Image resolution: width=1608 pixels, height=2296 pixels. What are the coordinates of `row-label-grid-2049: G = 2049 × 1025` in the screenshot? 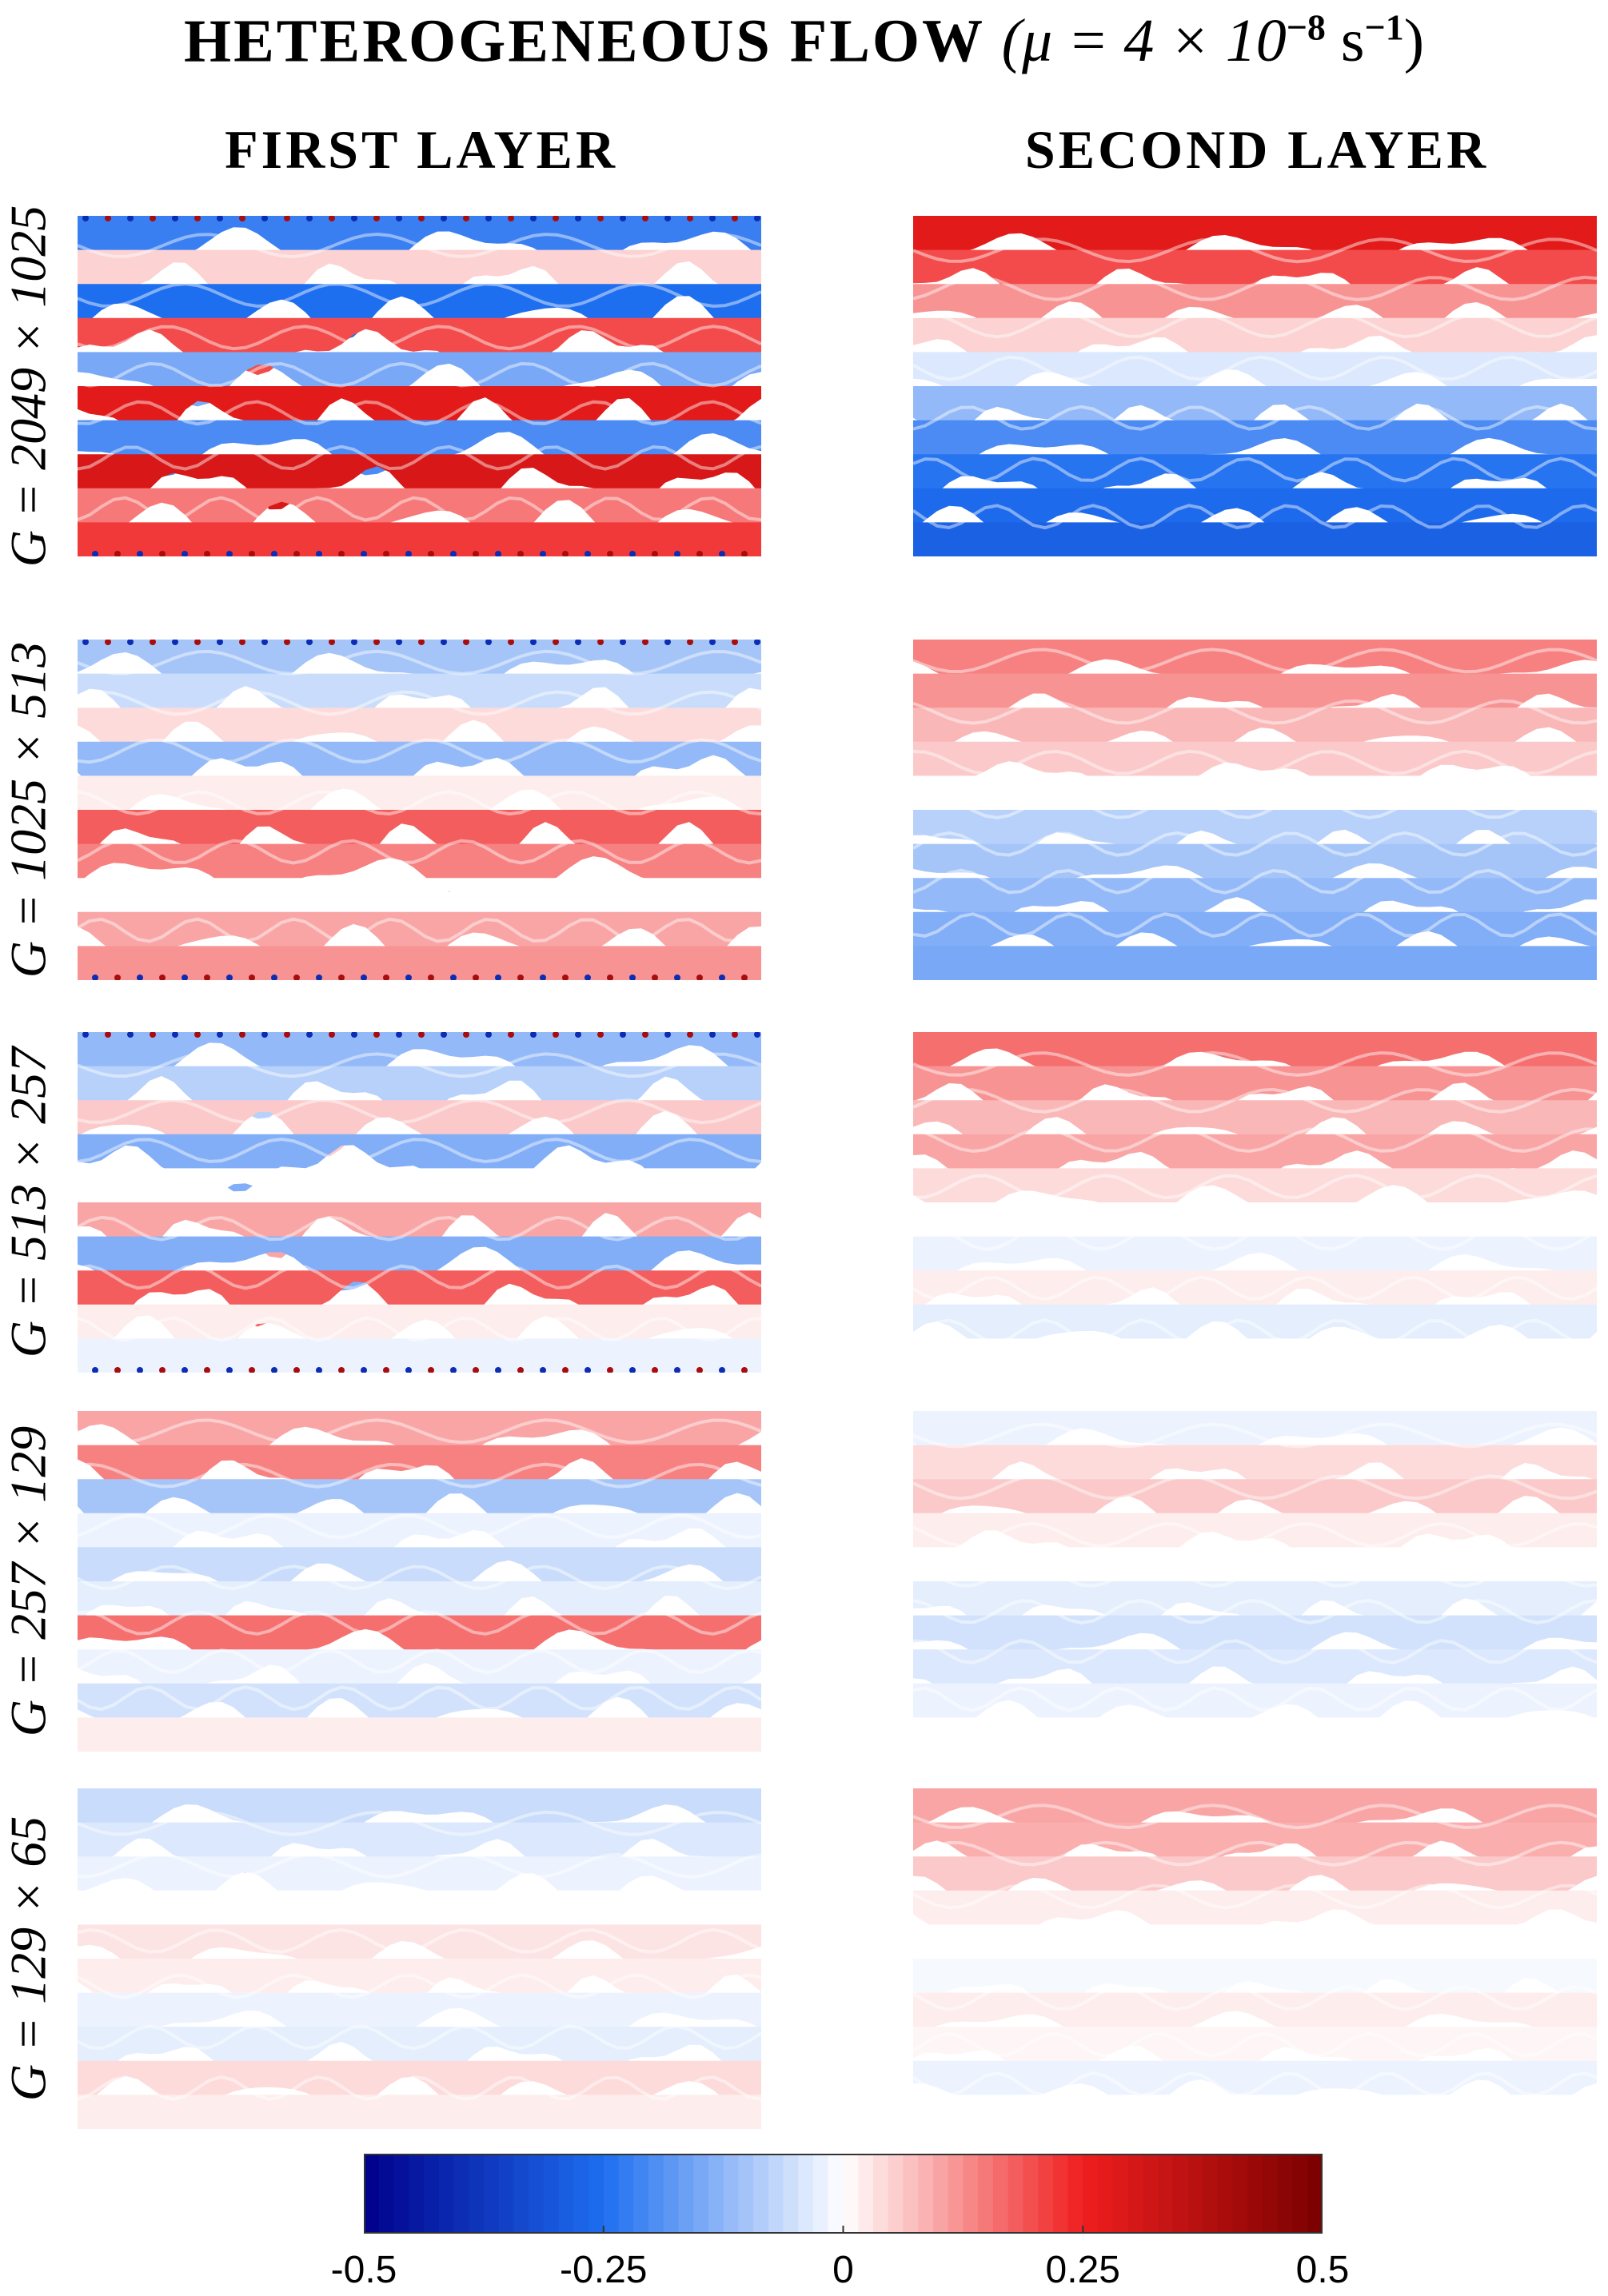 It's located at (28, 386).